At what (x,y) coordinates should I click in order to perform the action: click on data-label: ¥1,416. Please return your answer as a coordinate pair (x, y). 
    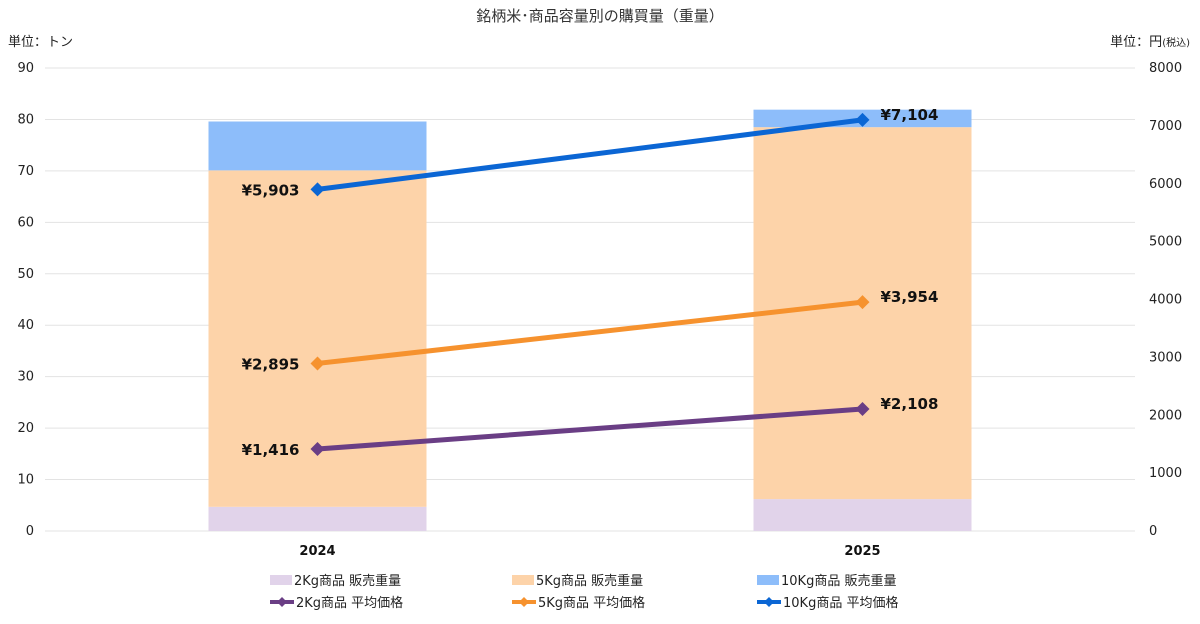
    Looking at the image, I should click on (271, 450).